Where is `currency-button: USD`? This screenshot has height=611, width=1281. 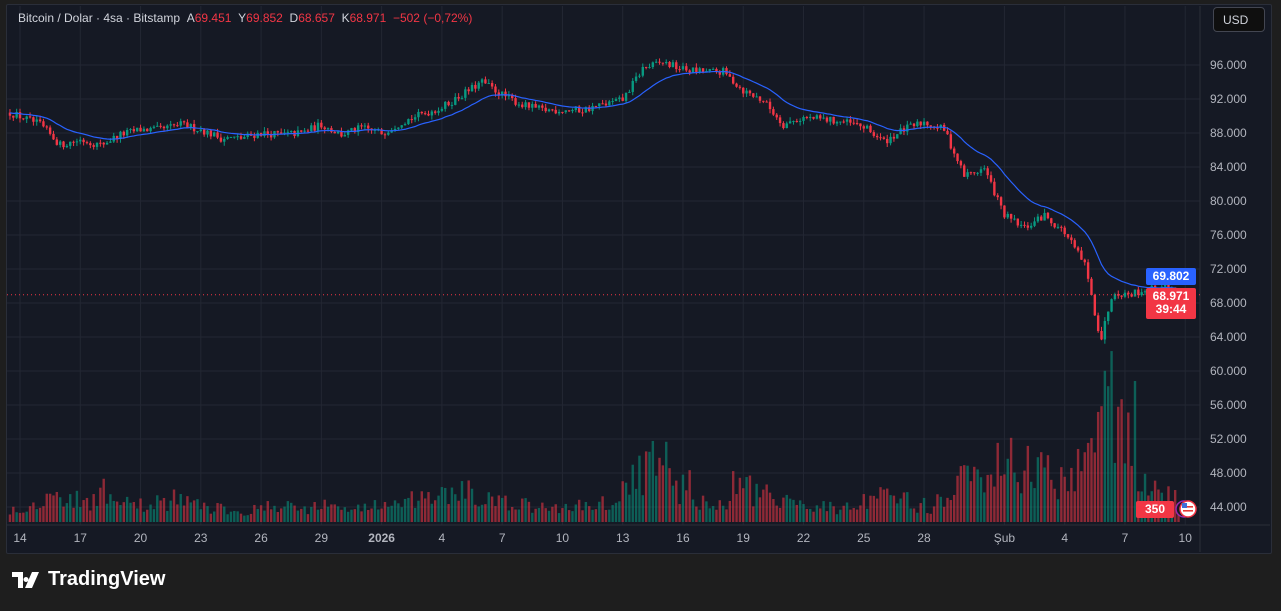 currency-button: USD is located at coordinates (1239, 19).